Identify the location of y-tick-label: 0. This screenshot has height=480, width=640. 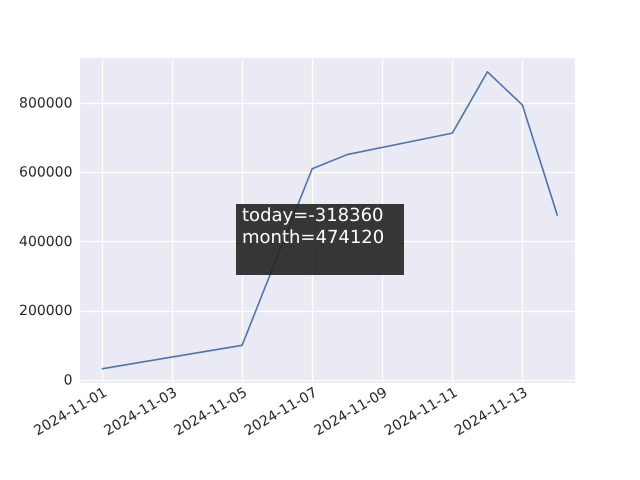
(68, 380).